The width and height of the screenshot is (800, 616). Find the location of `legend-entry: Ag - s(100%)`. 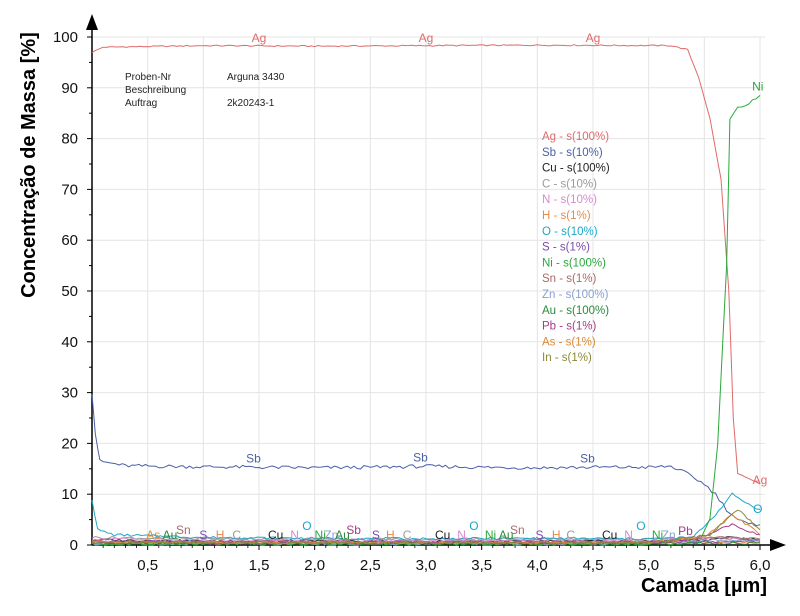

legend-entry: Ag - s(100%) is located at coordinates (575, 137).